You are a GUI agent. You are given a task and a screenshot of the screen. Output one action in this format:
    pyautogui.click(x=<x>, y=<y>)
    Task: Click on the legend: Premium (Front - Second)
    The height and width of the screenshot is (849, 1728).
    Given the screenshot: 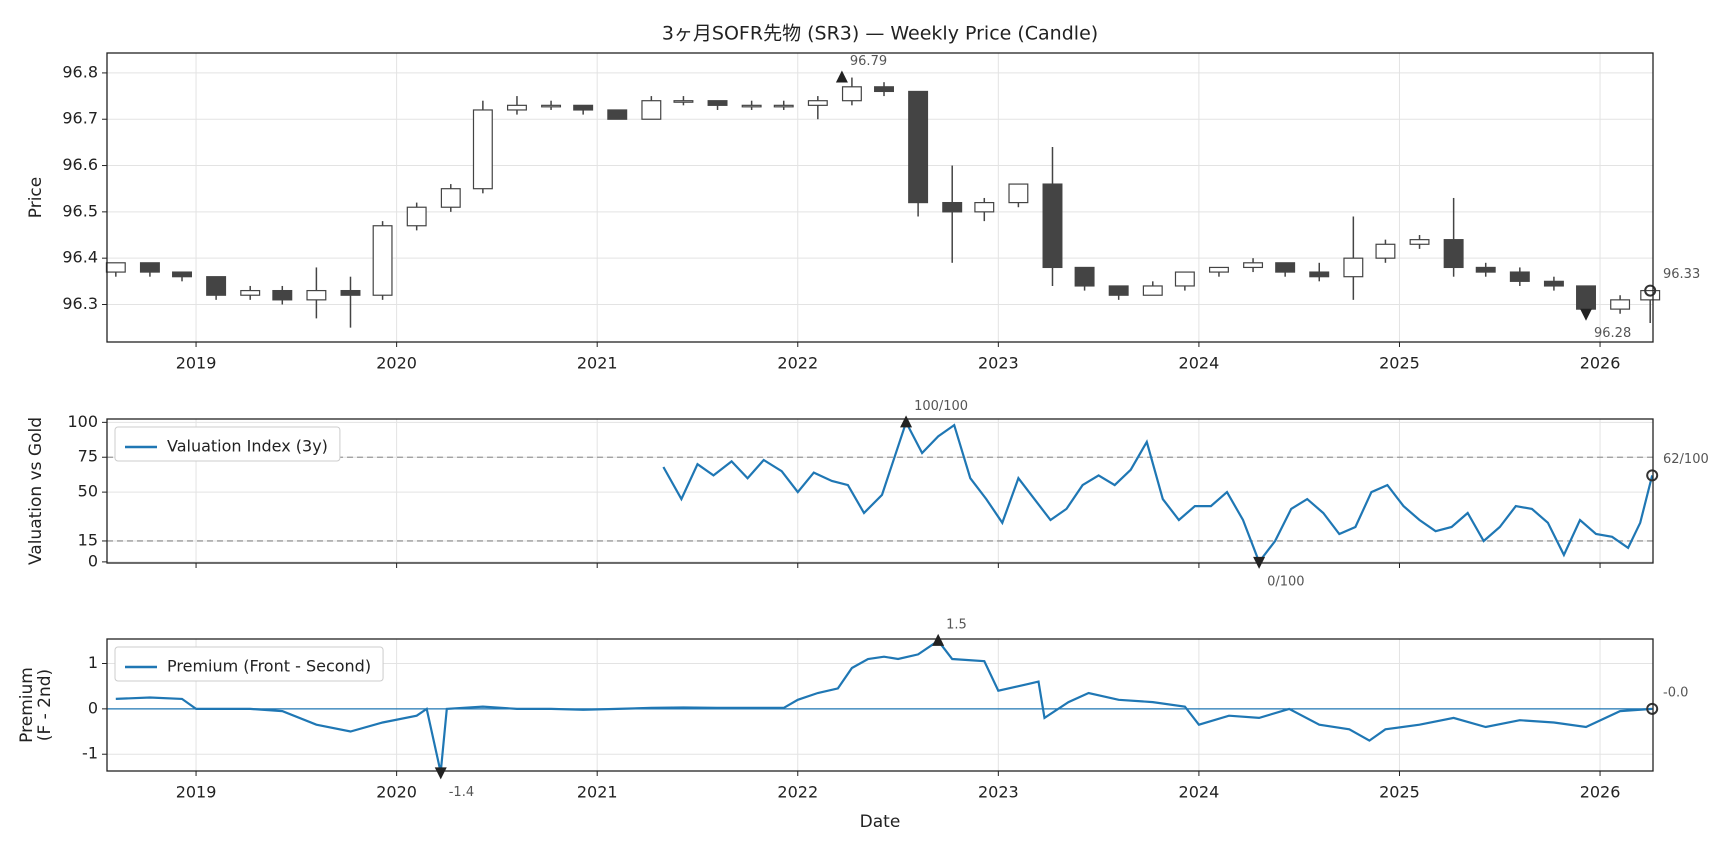 What is the action you would take?
    pyautogui.click(x=249, y=664)
    